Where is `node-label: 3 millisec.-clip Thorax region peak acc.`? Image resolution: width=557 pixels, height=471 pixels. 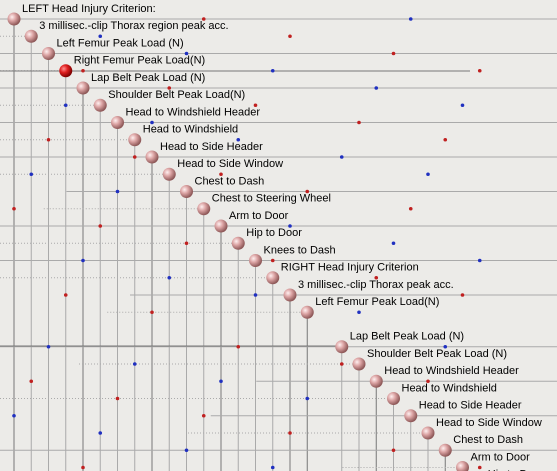
node-label: 3 millisec.-clip Thorax region peak acc. is located at coordinates (133, 26).